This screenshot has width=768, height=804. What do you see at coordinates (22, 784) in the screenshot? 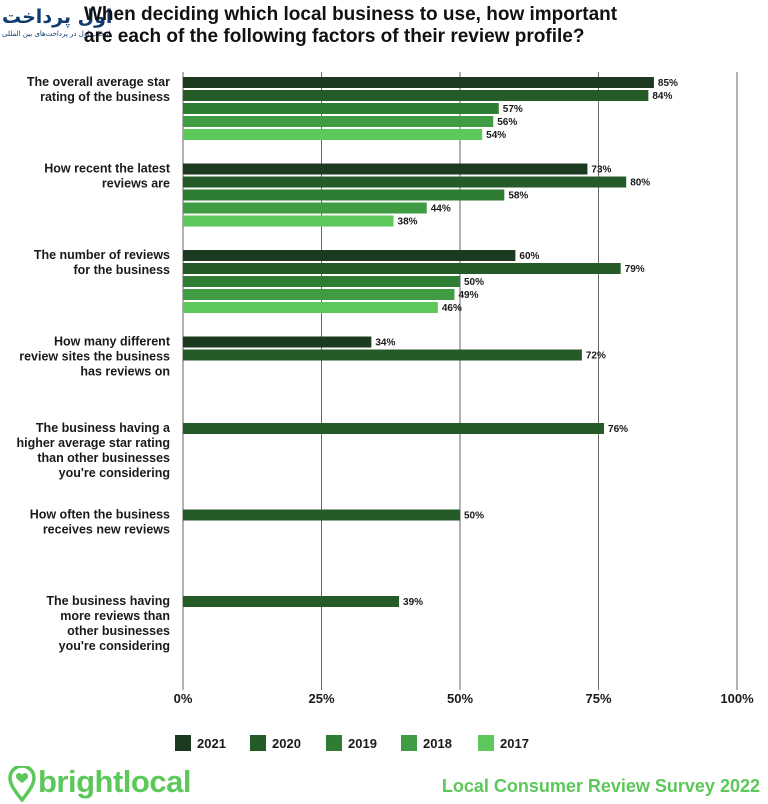
I see `heart-location-pin-icon` at bounding box center [22, 784].